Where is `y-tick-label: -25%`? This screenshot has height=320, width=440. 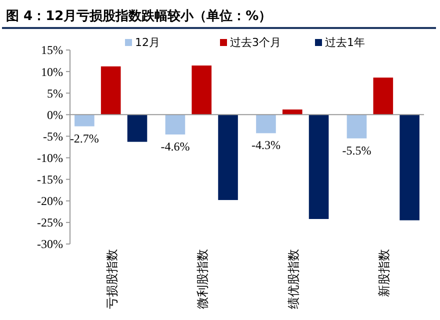
y-tick-label: -25% is located at coordinates (50, 223).